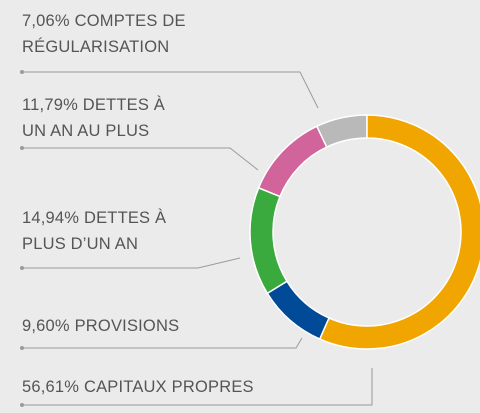  I want to click on segment-label: 14,94% DETTES À PLUS D’UN AN, so click(108, 231).